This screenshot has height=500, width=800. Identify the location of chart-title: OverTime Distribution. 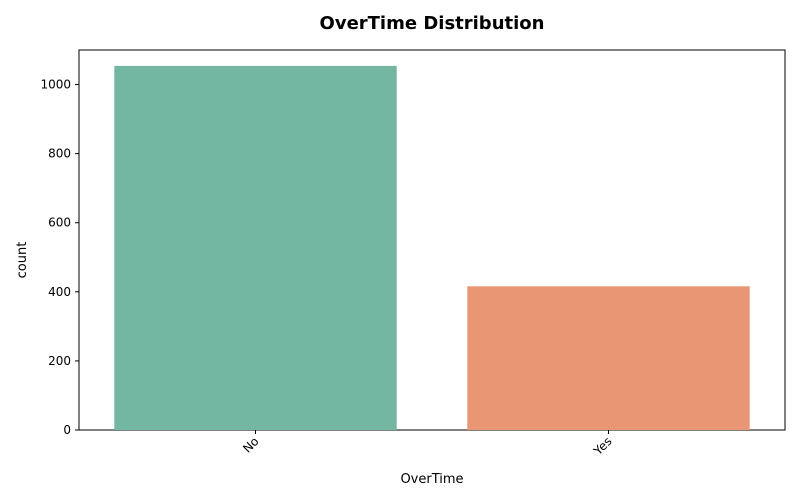
(432, 23).